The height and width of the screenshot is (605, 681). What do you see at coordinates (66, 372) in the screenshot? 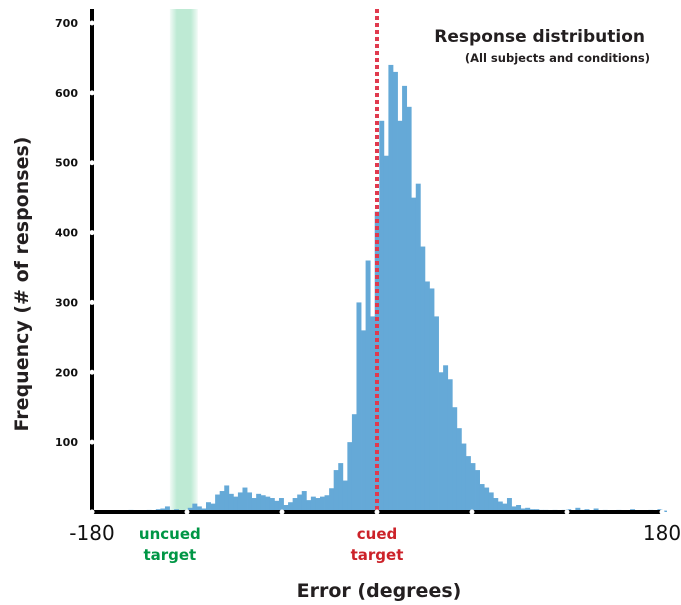
I see `y-tick-label: 200` at bounding box center [66, 372].